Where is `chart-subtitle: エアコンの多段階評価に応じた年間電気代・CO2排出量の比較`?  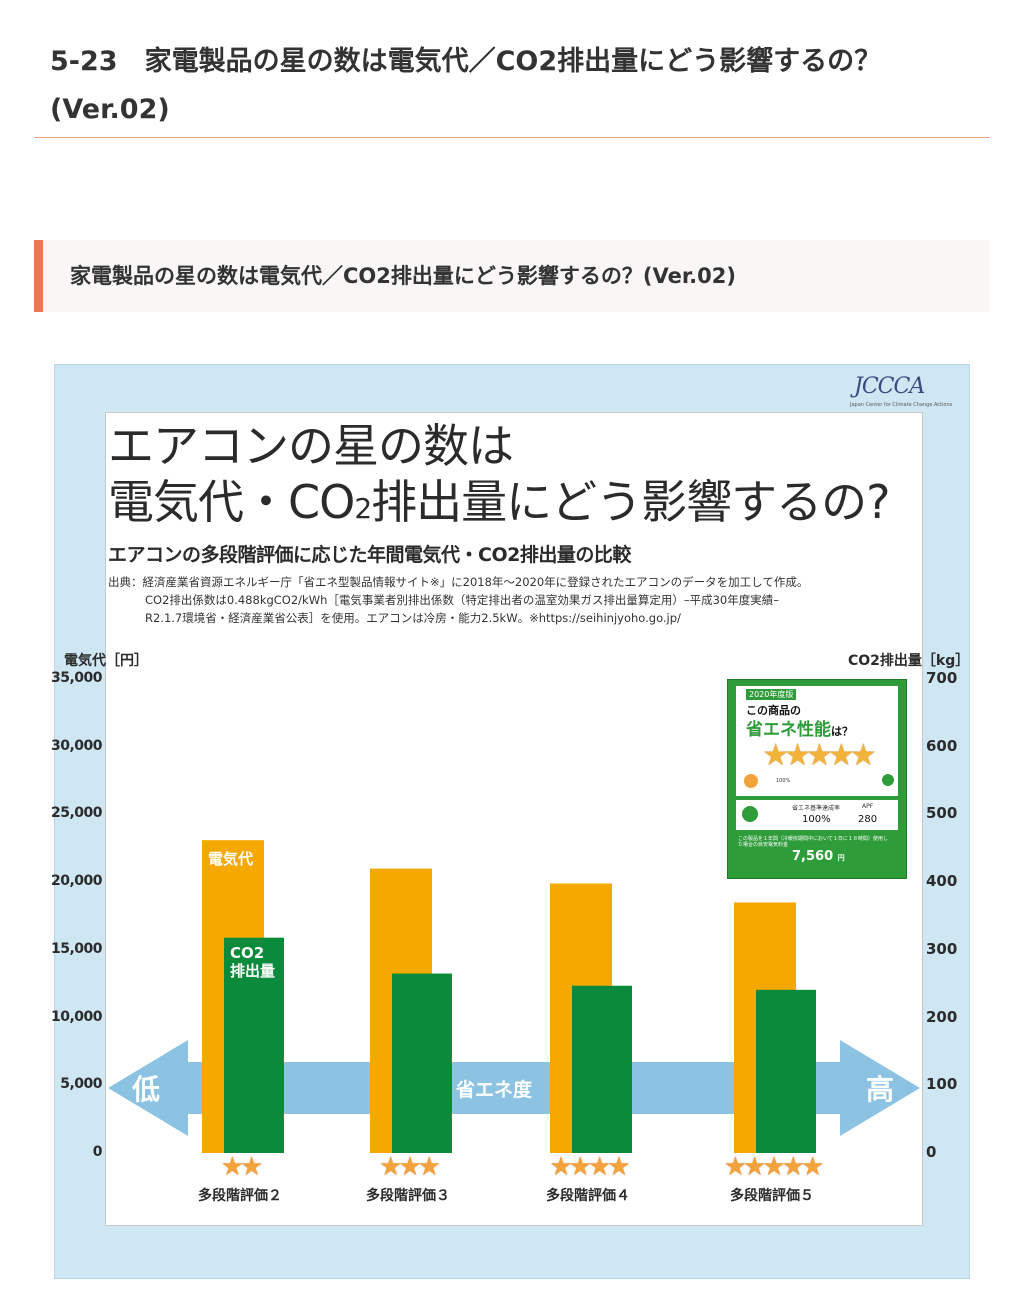
chart-subtitle: エアコンの多段階評価に応じた年間電気代・CO2排出量の比較 is located at coordinates (369, 555).